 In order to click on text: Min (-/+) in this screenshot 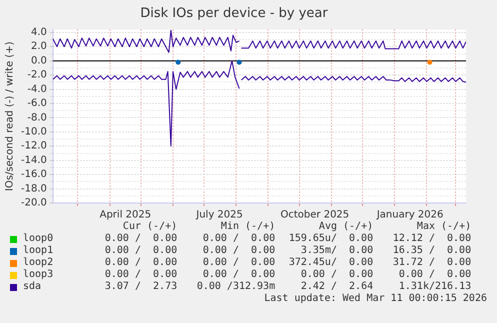, I will do `click(248, 227)`.